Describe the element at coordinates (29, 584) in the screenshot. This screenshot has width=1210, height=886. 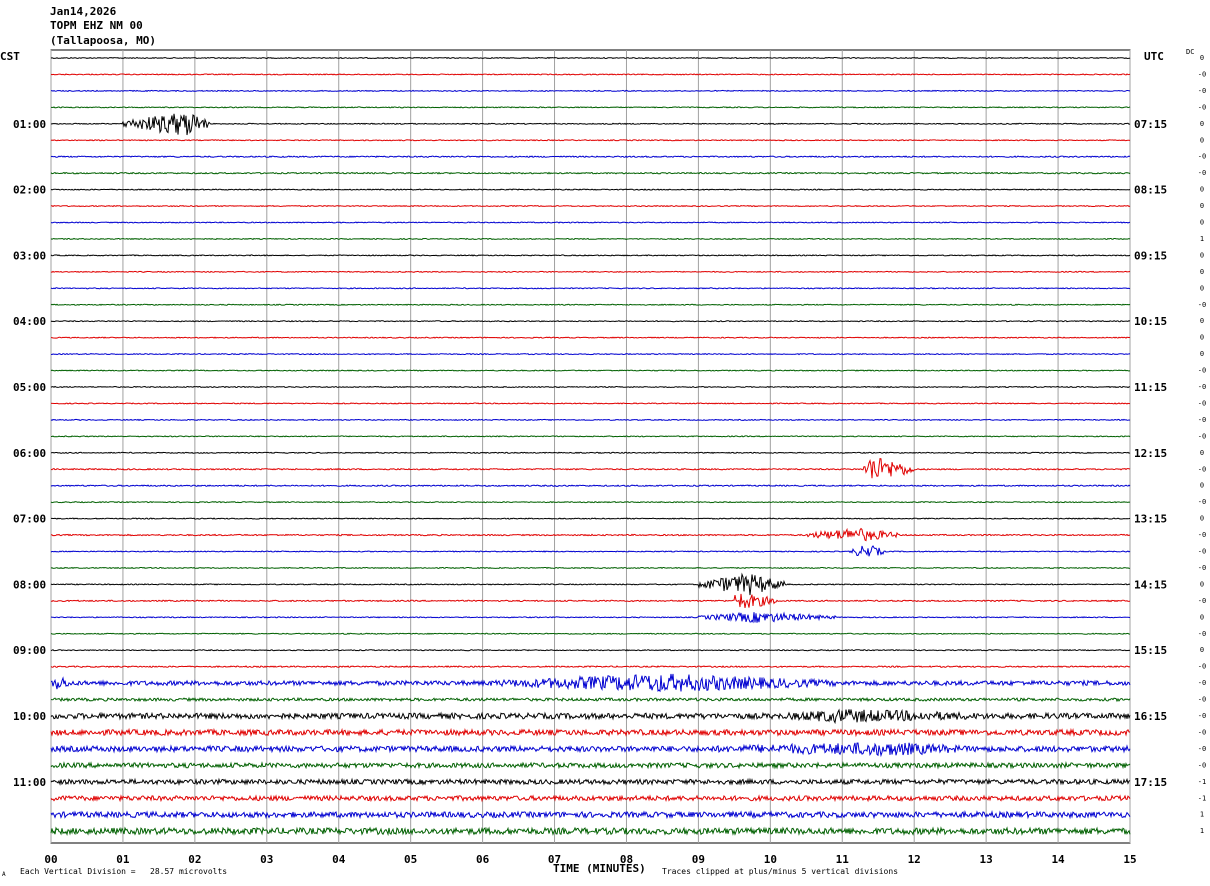
I see `left-time-label: 08:00` at that location.